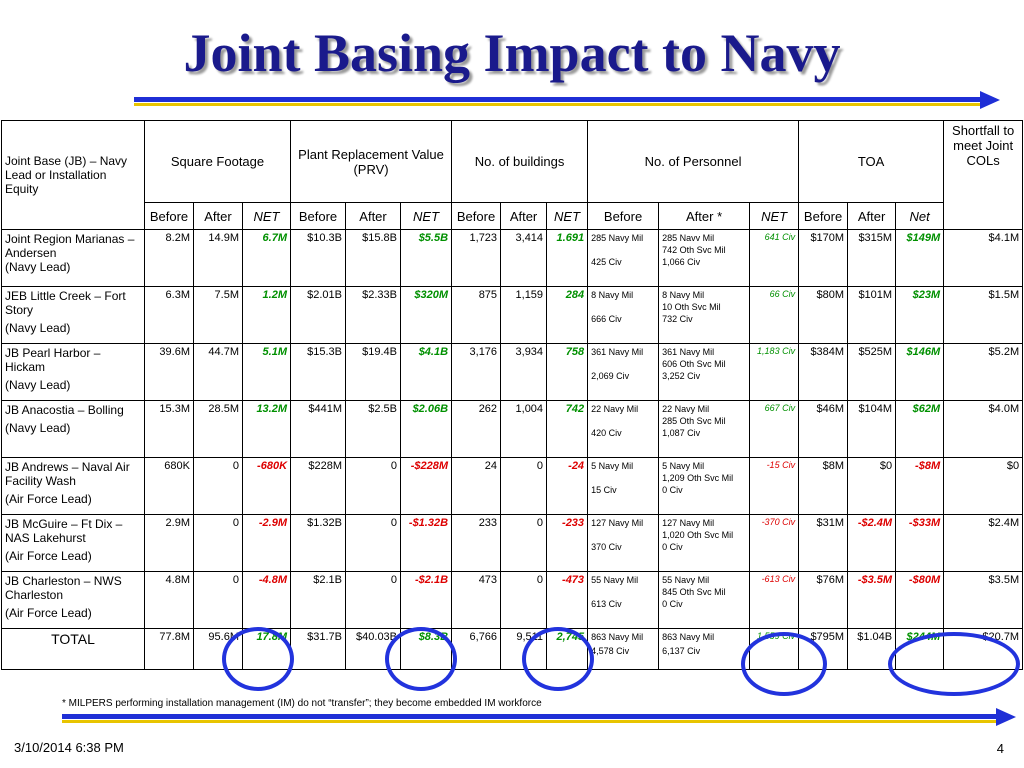 This screenshot has width=1024, height=768. I want to click on bld-before: 875, so click(476, 315).